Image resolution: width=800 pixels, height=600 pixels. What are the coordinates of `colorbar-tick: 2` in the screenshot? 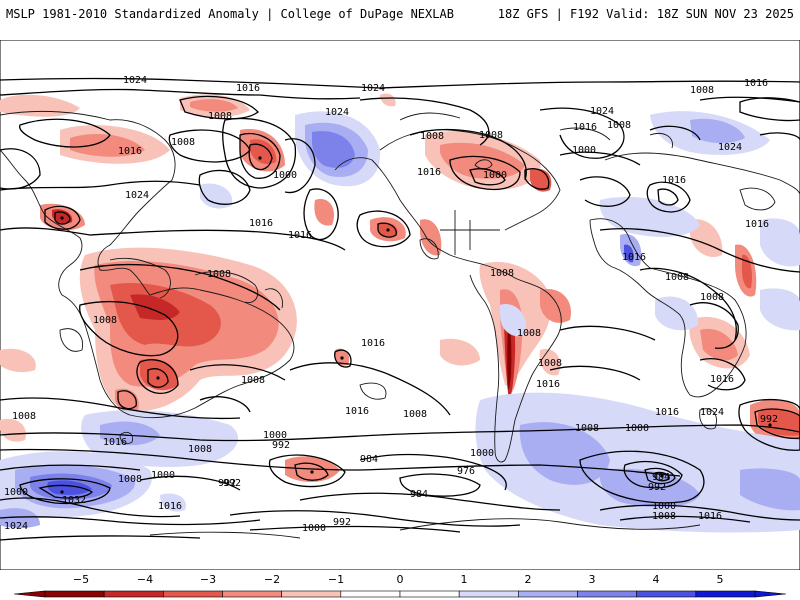 It's located at (528, 579).